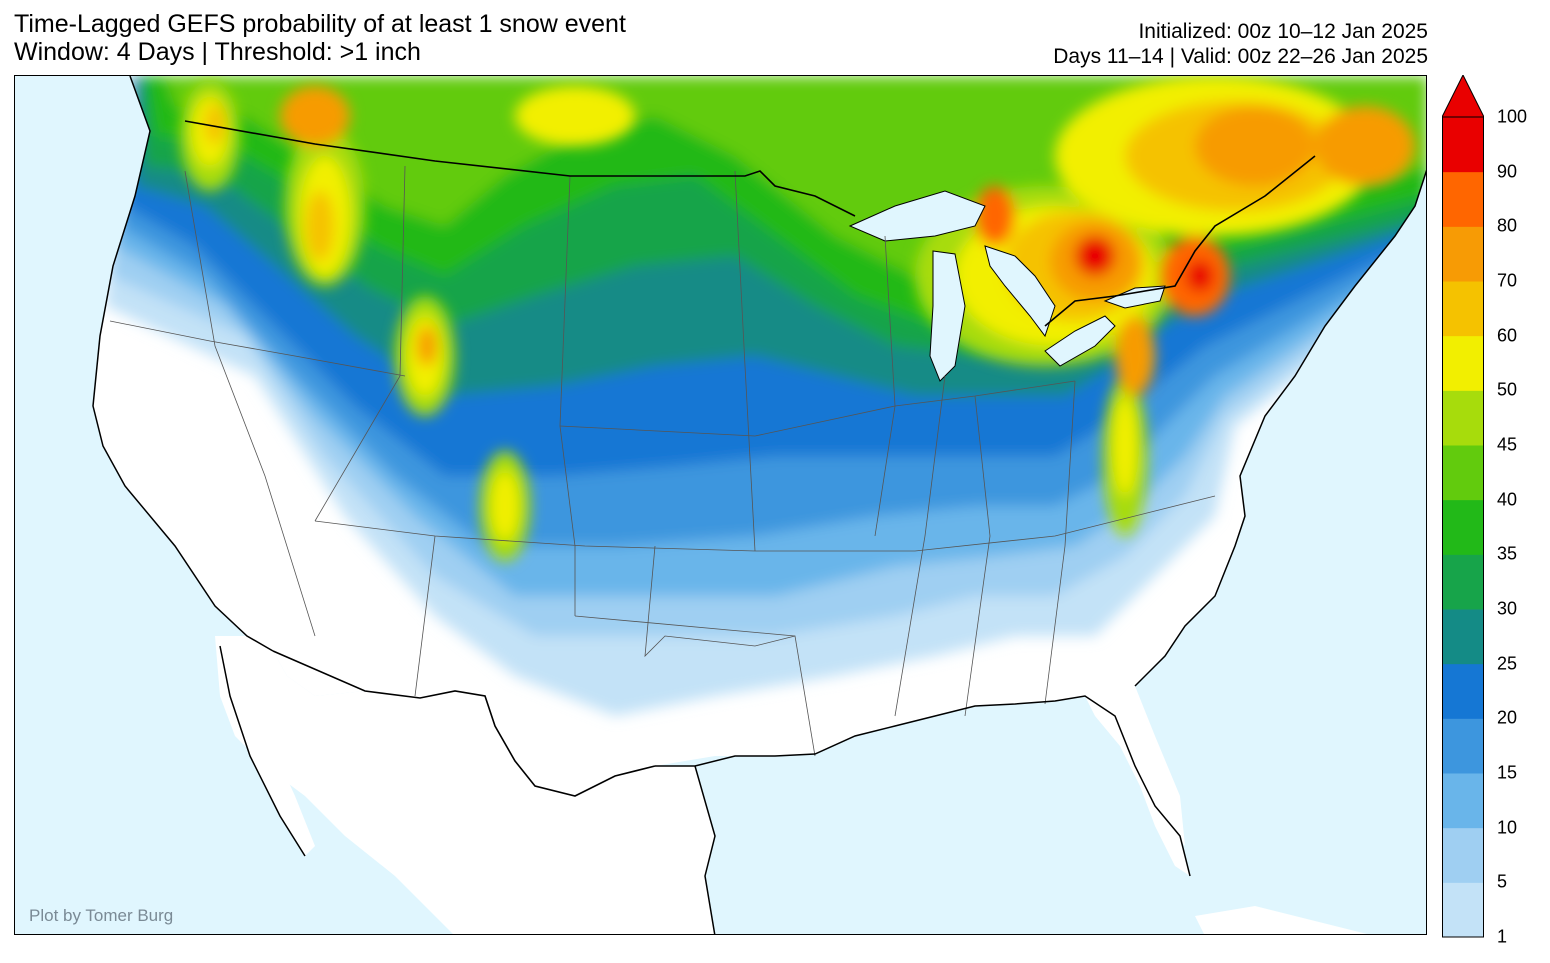  I want to click on colorbar-outline, so click(1463, 527).